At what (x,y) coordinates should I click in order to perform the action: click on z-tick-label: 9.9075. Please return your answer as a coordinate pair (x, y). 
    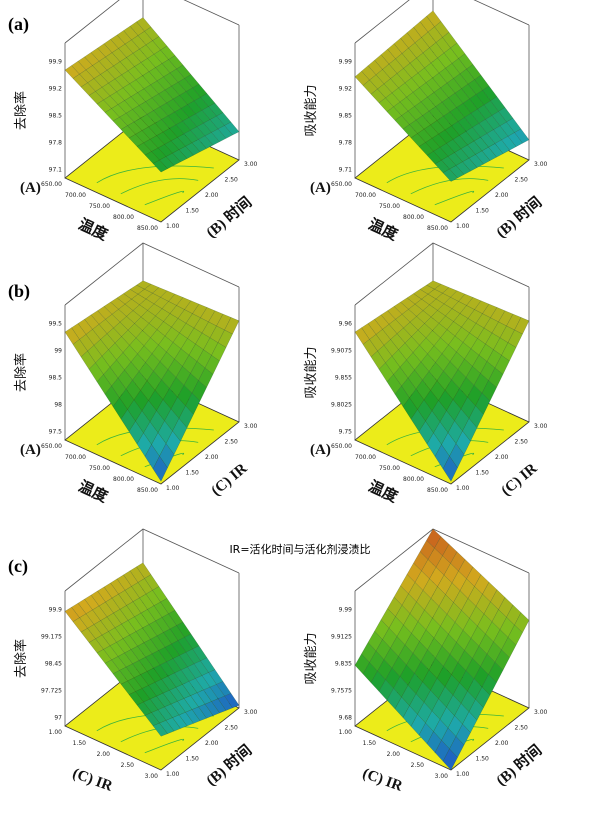
    Looking at the image, I should click on (341, 350).